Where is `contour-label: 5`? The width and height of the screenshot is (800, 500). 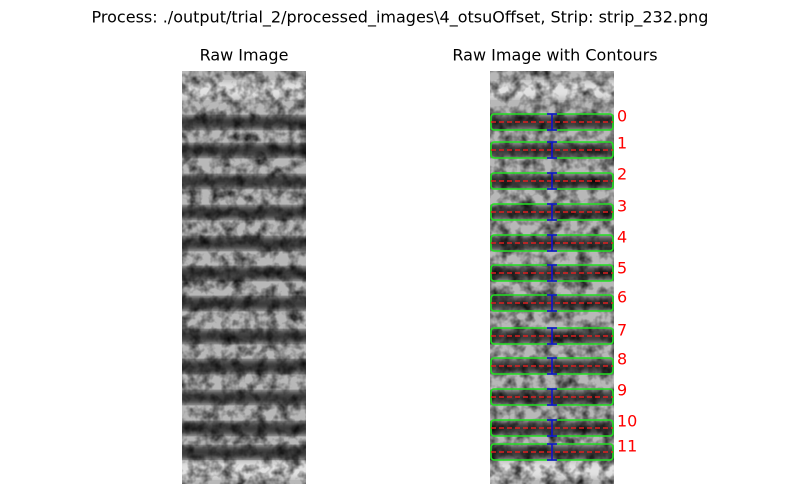 contour-label: 5 is located at coordinates (622, 268).